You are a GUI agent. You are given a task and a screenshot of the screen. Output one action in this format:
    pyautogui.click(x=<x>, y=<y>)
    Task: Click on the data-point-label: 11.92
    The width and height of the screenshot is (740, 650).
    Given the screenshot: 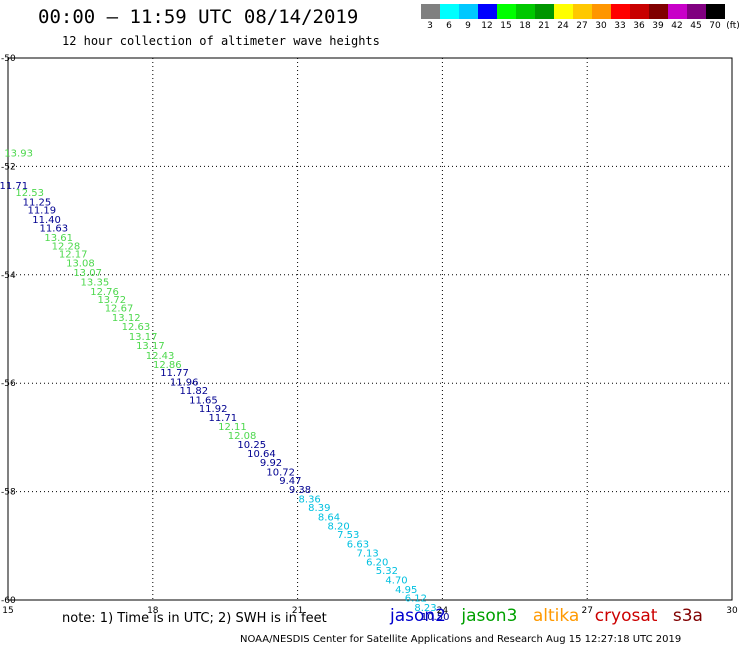 What is the action you would take?
    pyautogui.click(x=213, y=409)
    